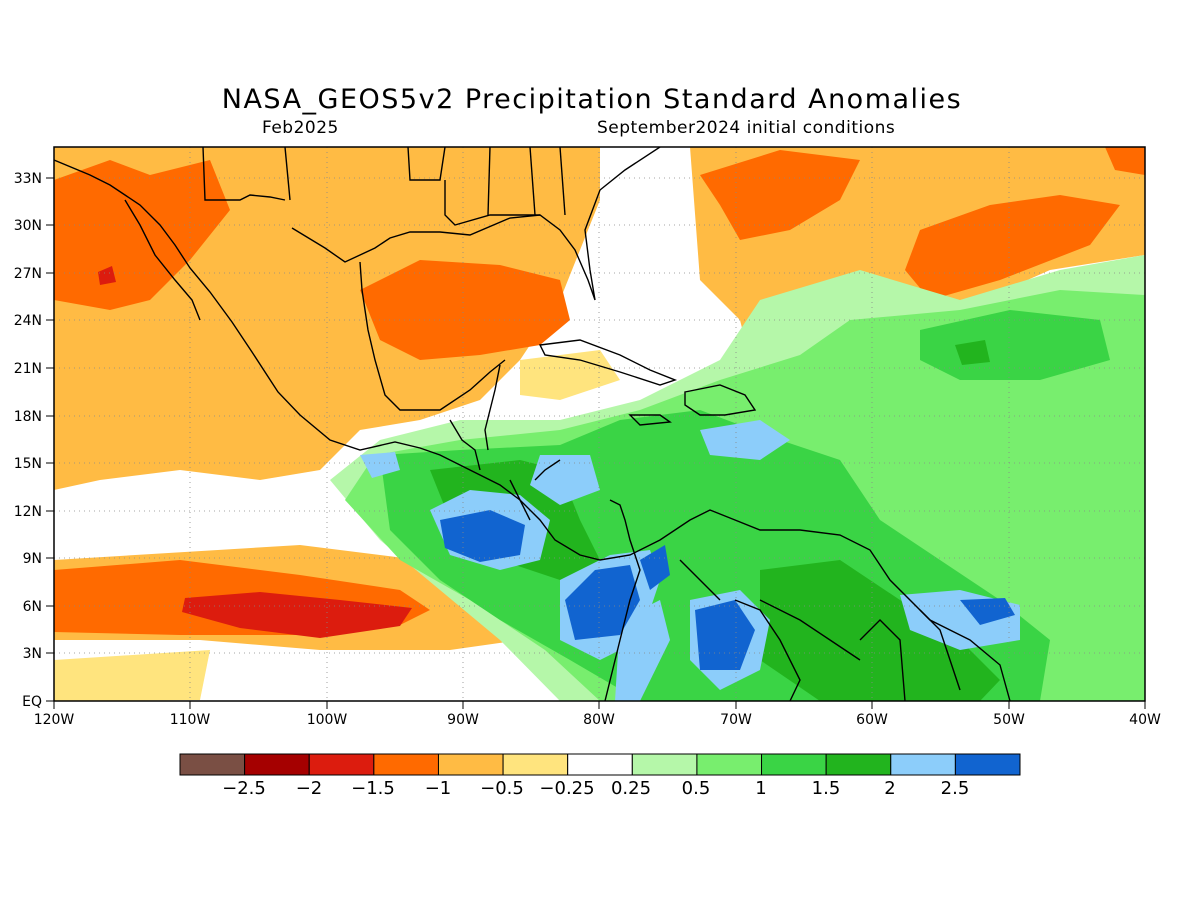 The image size is (1200, 900). I want to click on x-tick-label: 80W, so click(599, 720).